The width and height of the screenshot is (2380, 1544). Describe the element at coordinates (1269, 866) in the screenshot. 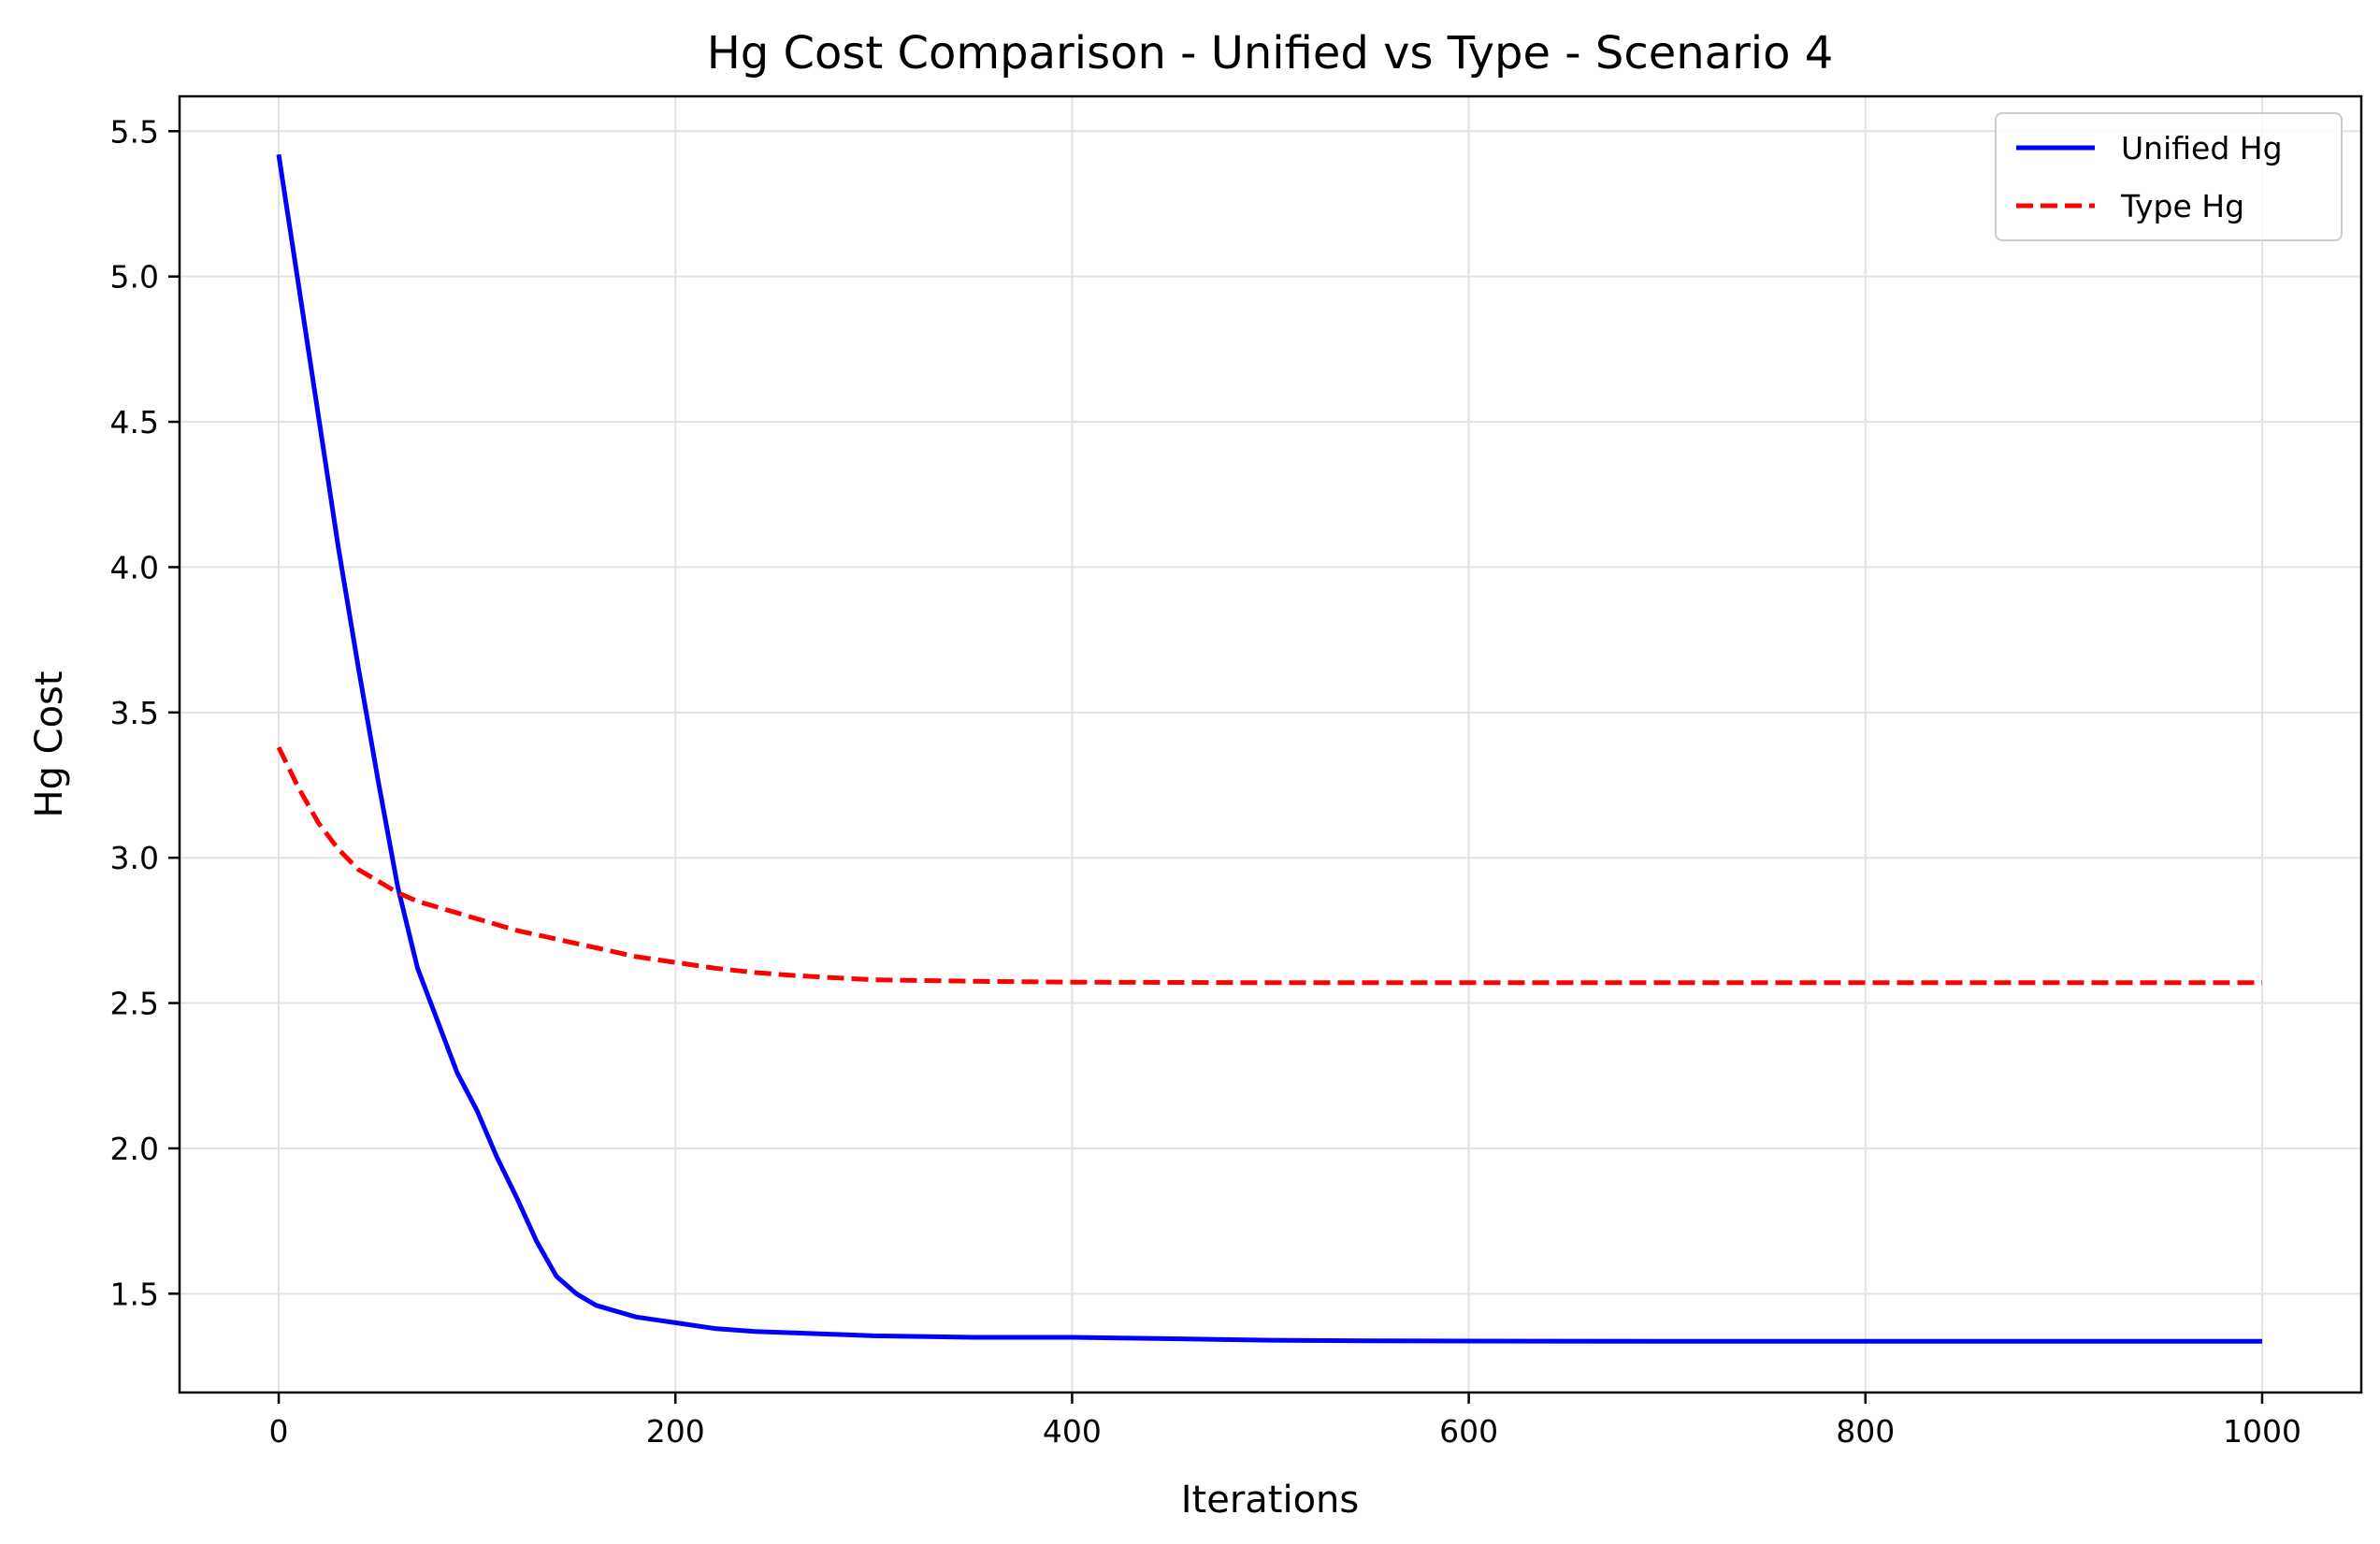

I see `series-line-type-hg` at that location.